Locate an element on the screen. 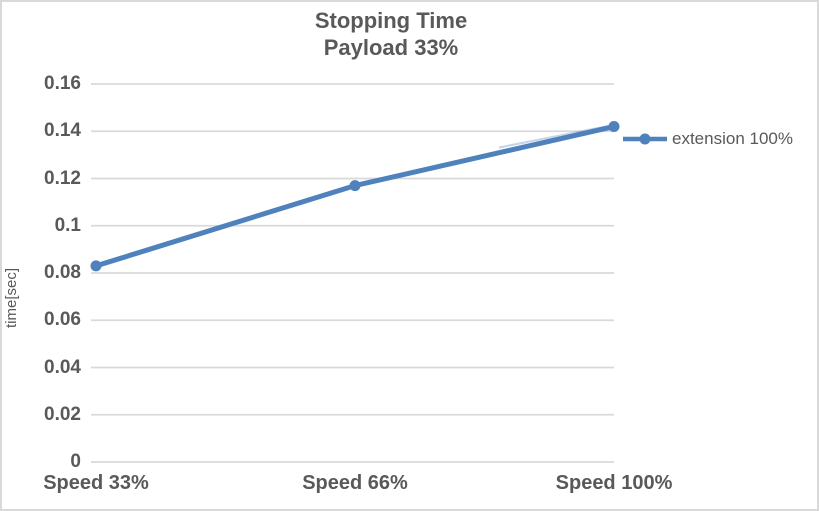  y-tick-label: 0.16 is located at coordinates (62, 83).